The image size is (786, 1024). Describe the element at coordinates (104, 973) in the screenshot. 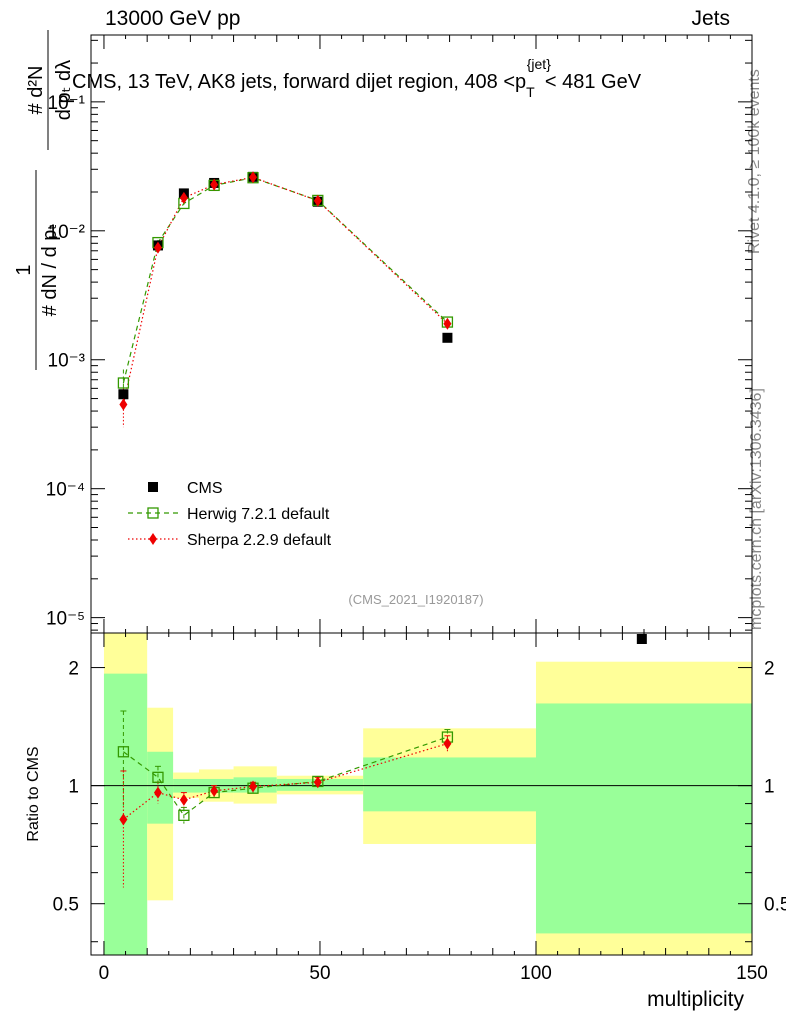

I see `x-tick-label: 0` at that location.